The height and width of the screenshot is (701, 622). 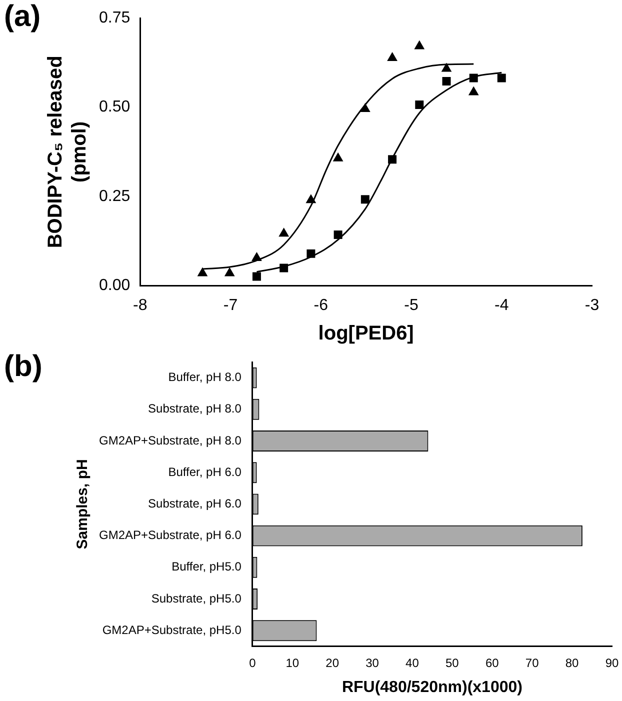 What do you see at coordinates (195, 503) in the screenshot?
I see `y-tick-label: Substrate, pH 6.0` at bounding box center [195, 503].